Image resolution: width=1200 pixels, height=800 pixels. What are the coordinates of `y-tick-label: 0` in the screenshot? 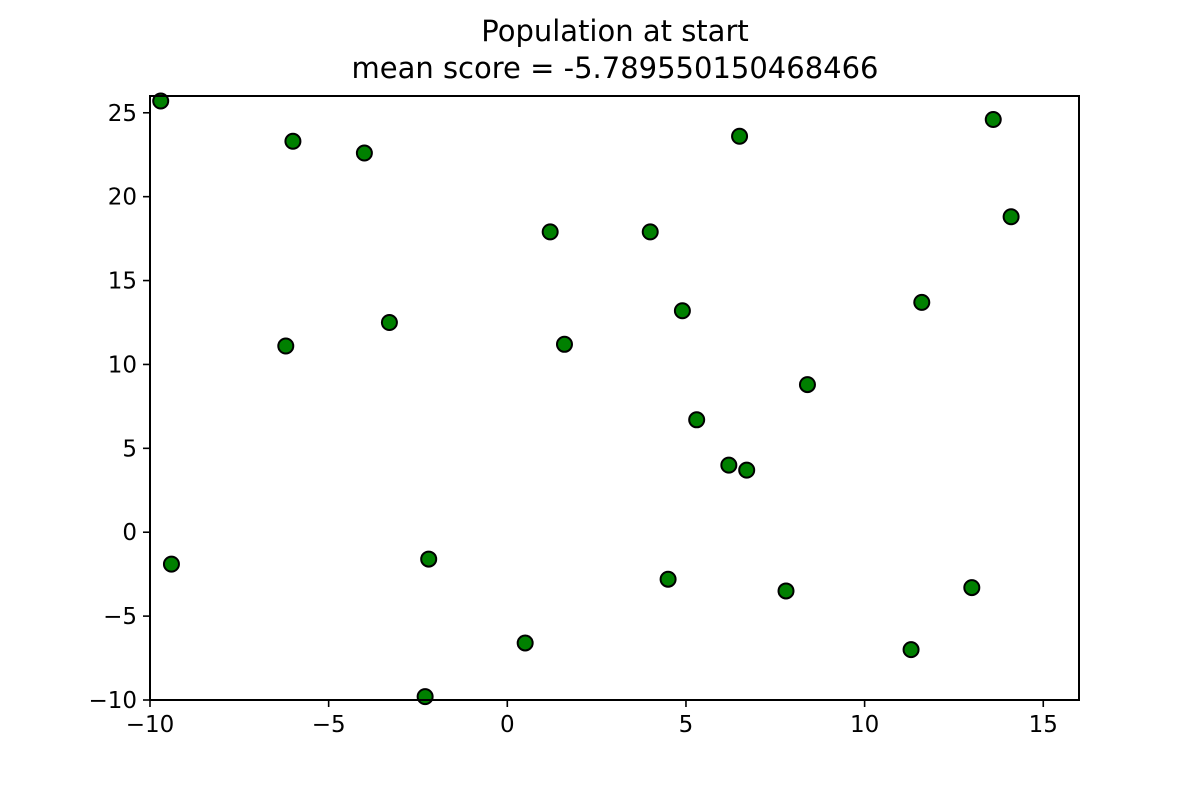 It's located at (129, 533).